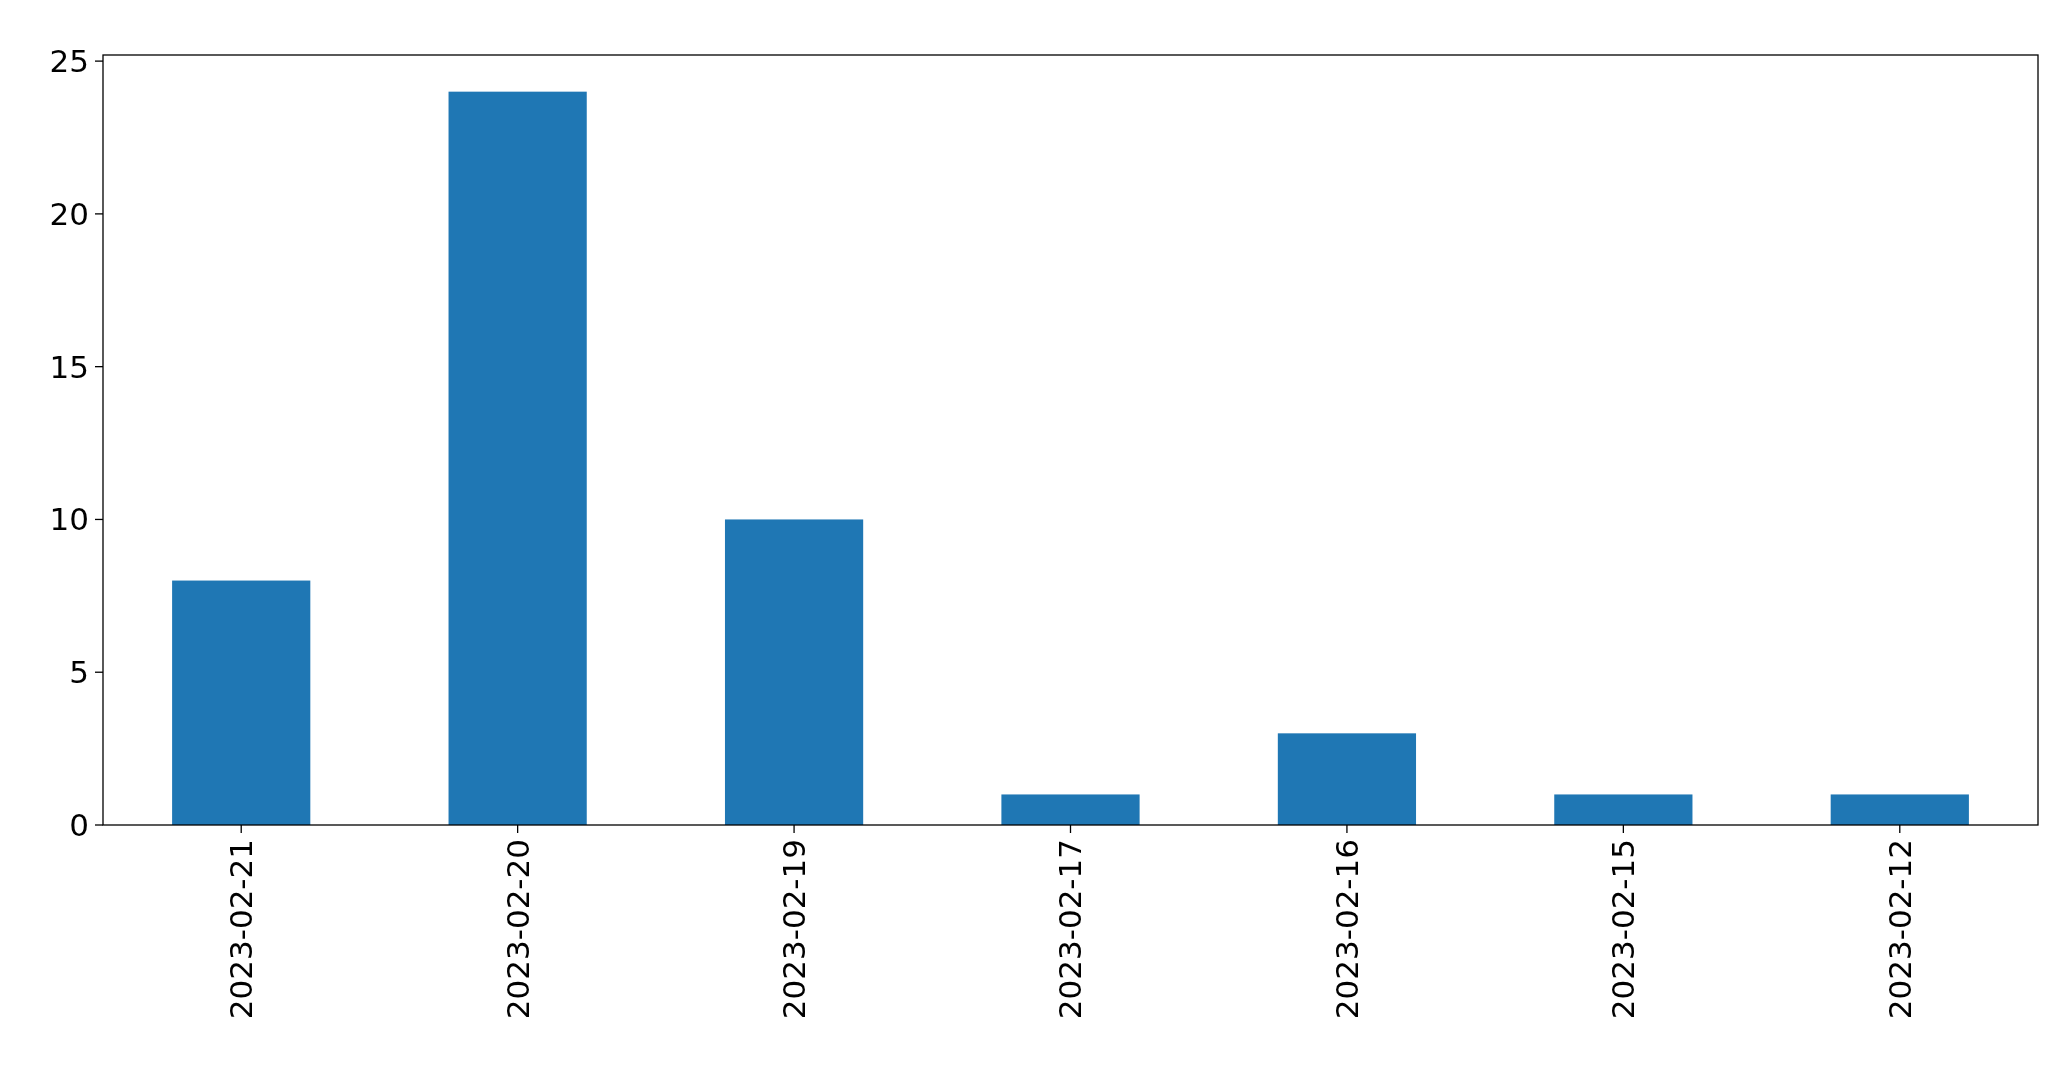 This screenshot has width=2071, height=1069. I want to click on x-tick-label: 2023-02-15, so click(1623, 929).